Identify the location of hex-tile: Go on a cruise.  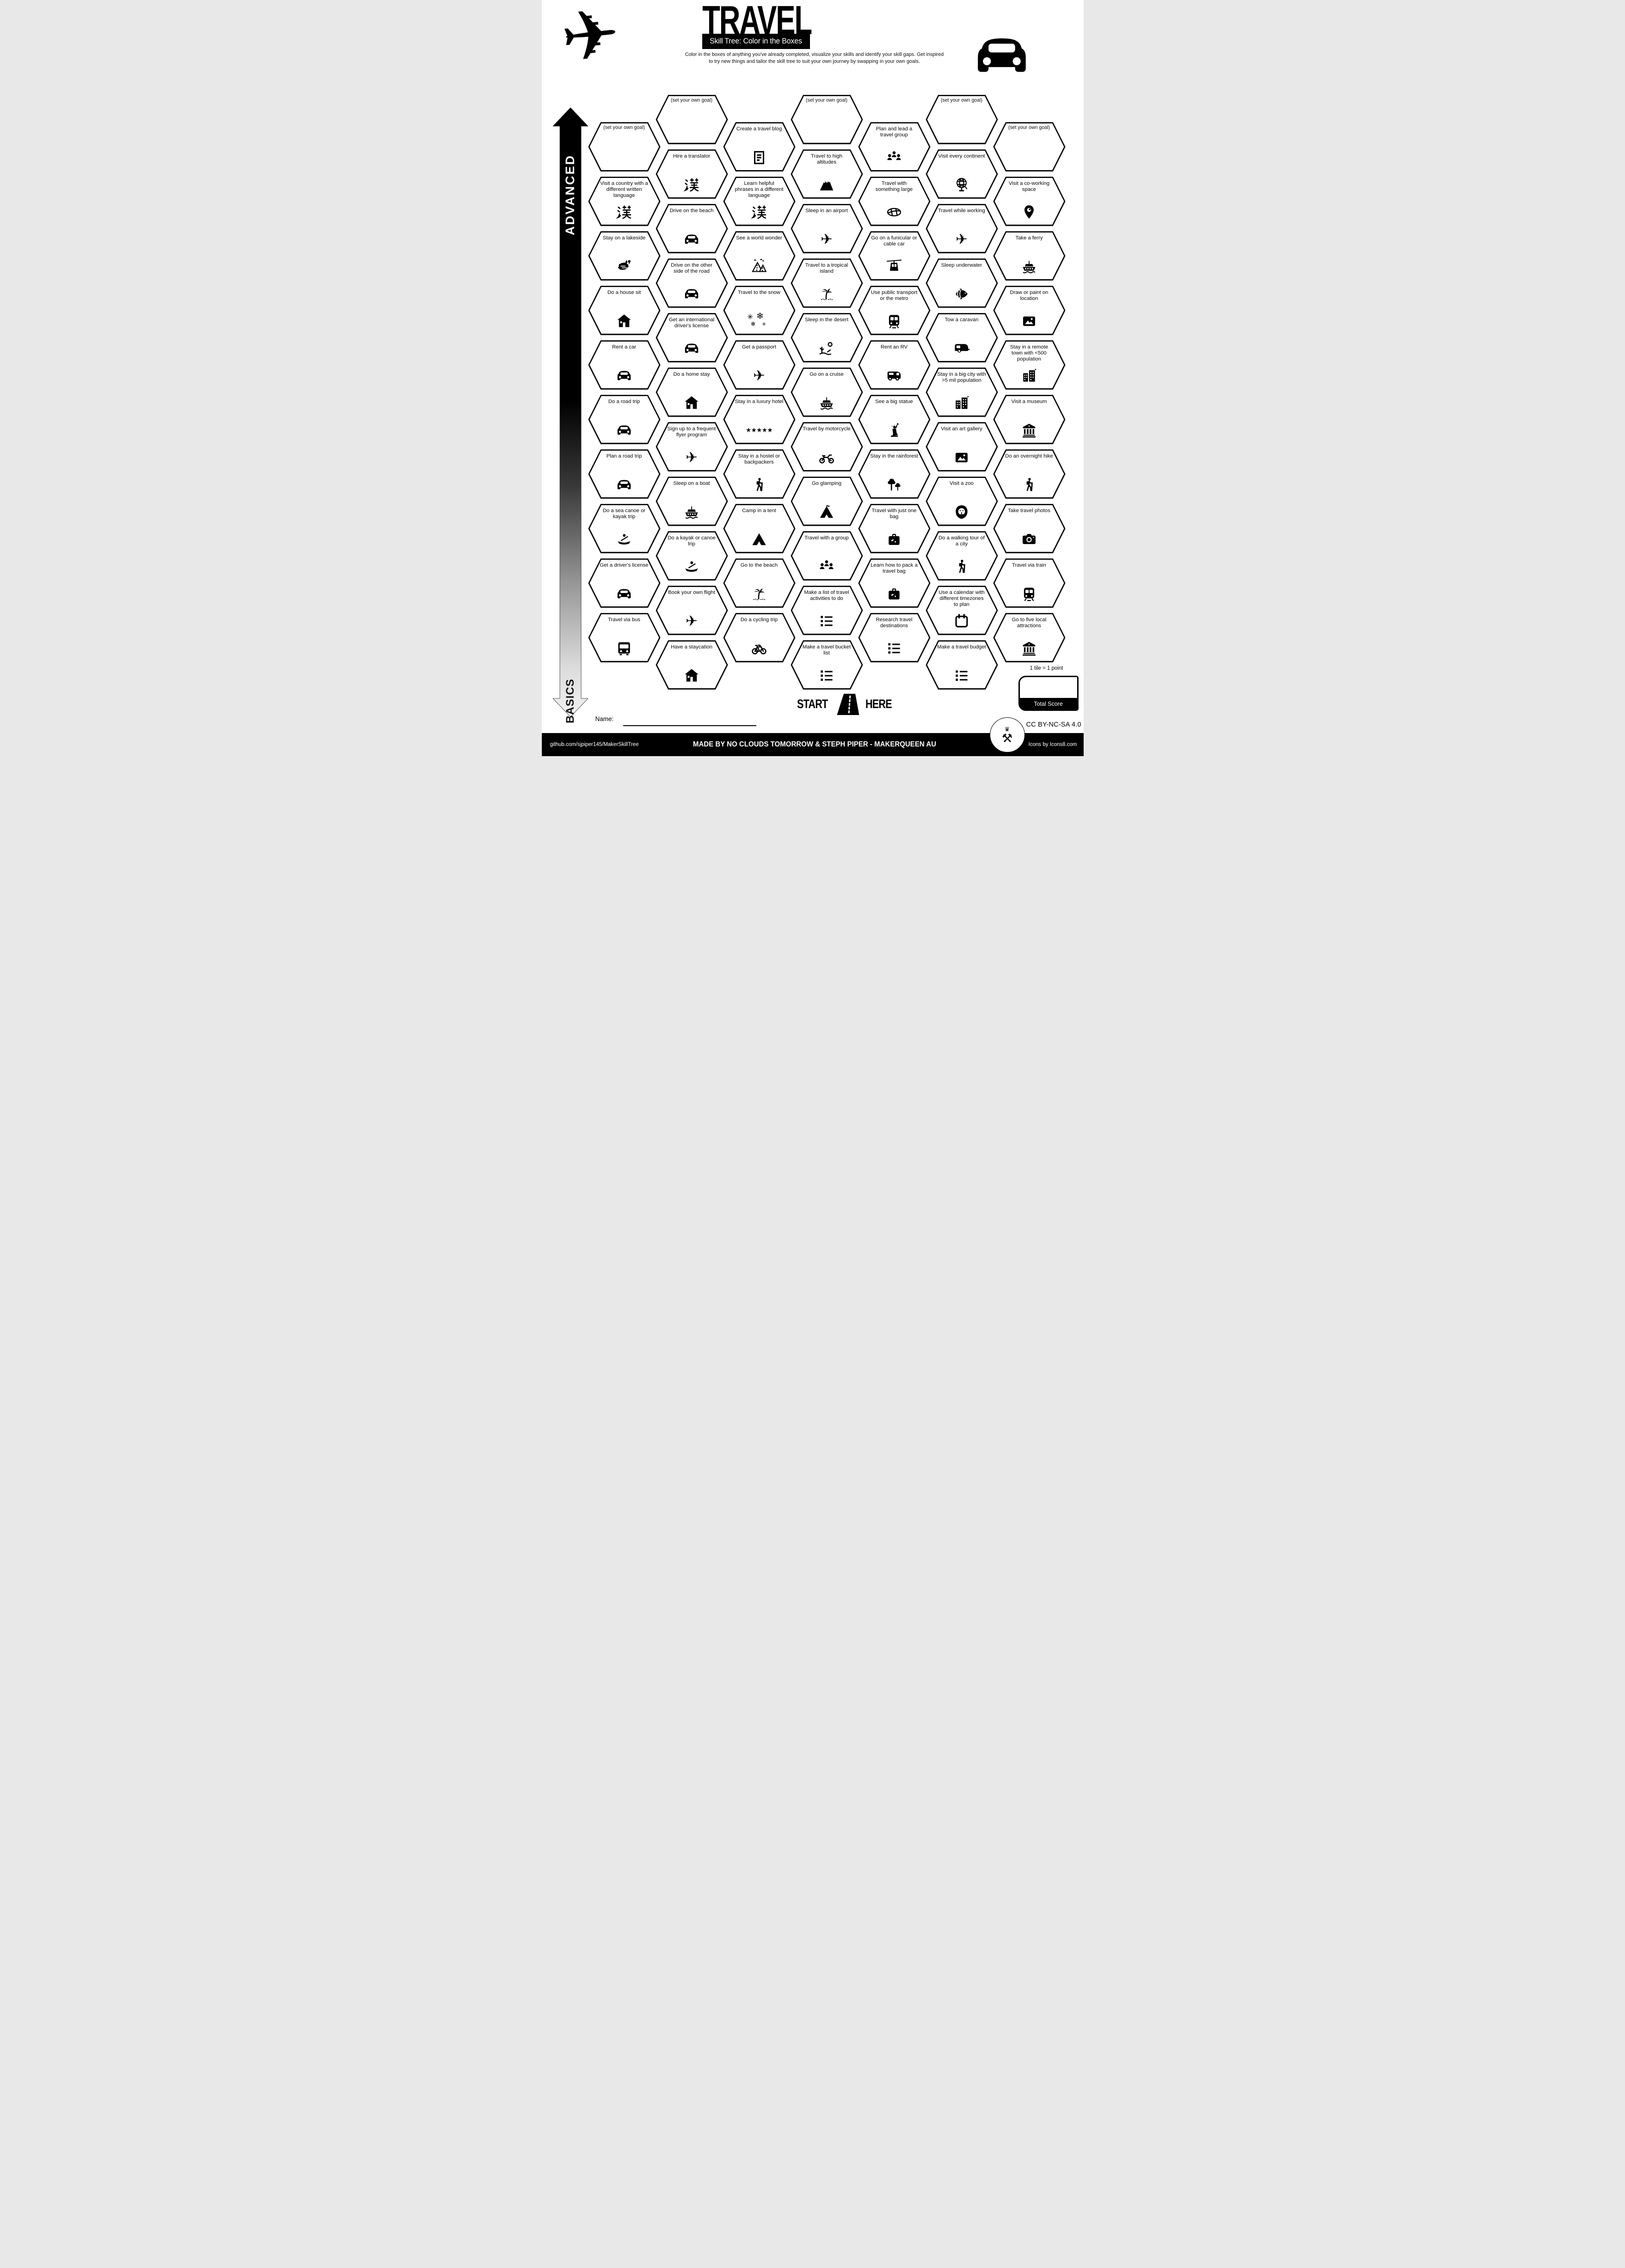
(827, 392).